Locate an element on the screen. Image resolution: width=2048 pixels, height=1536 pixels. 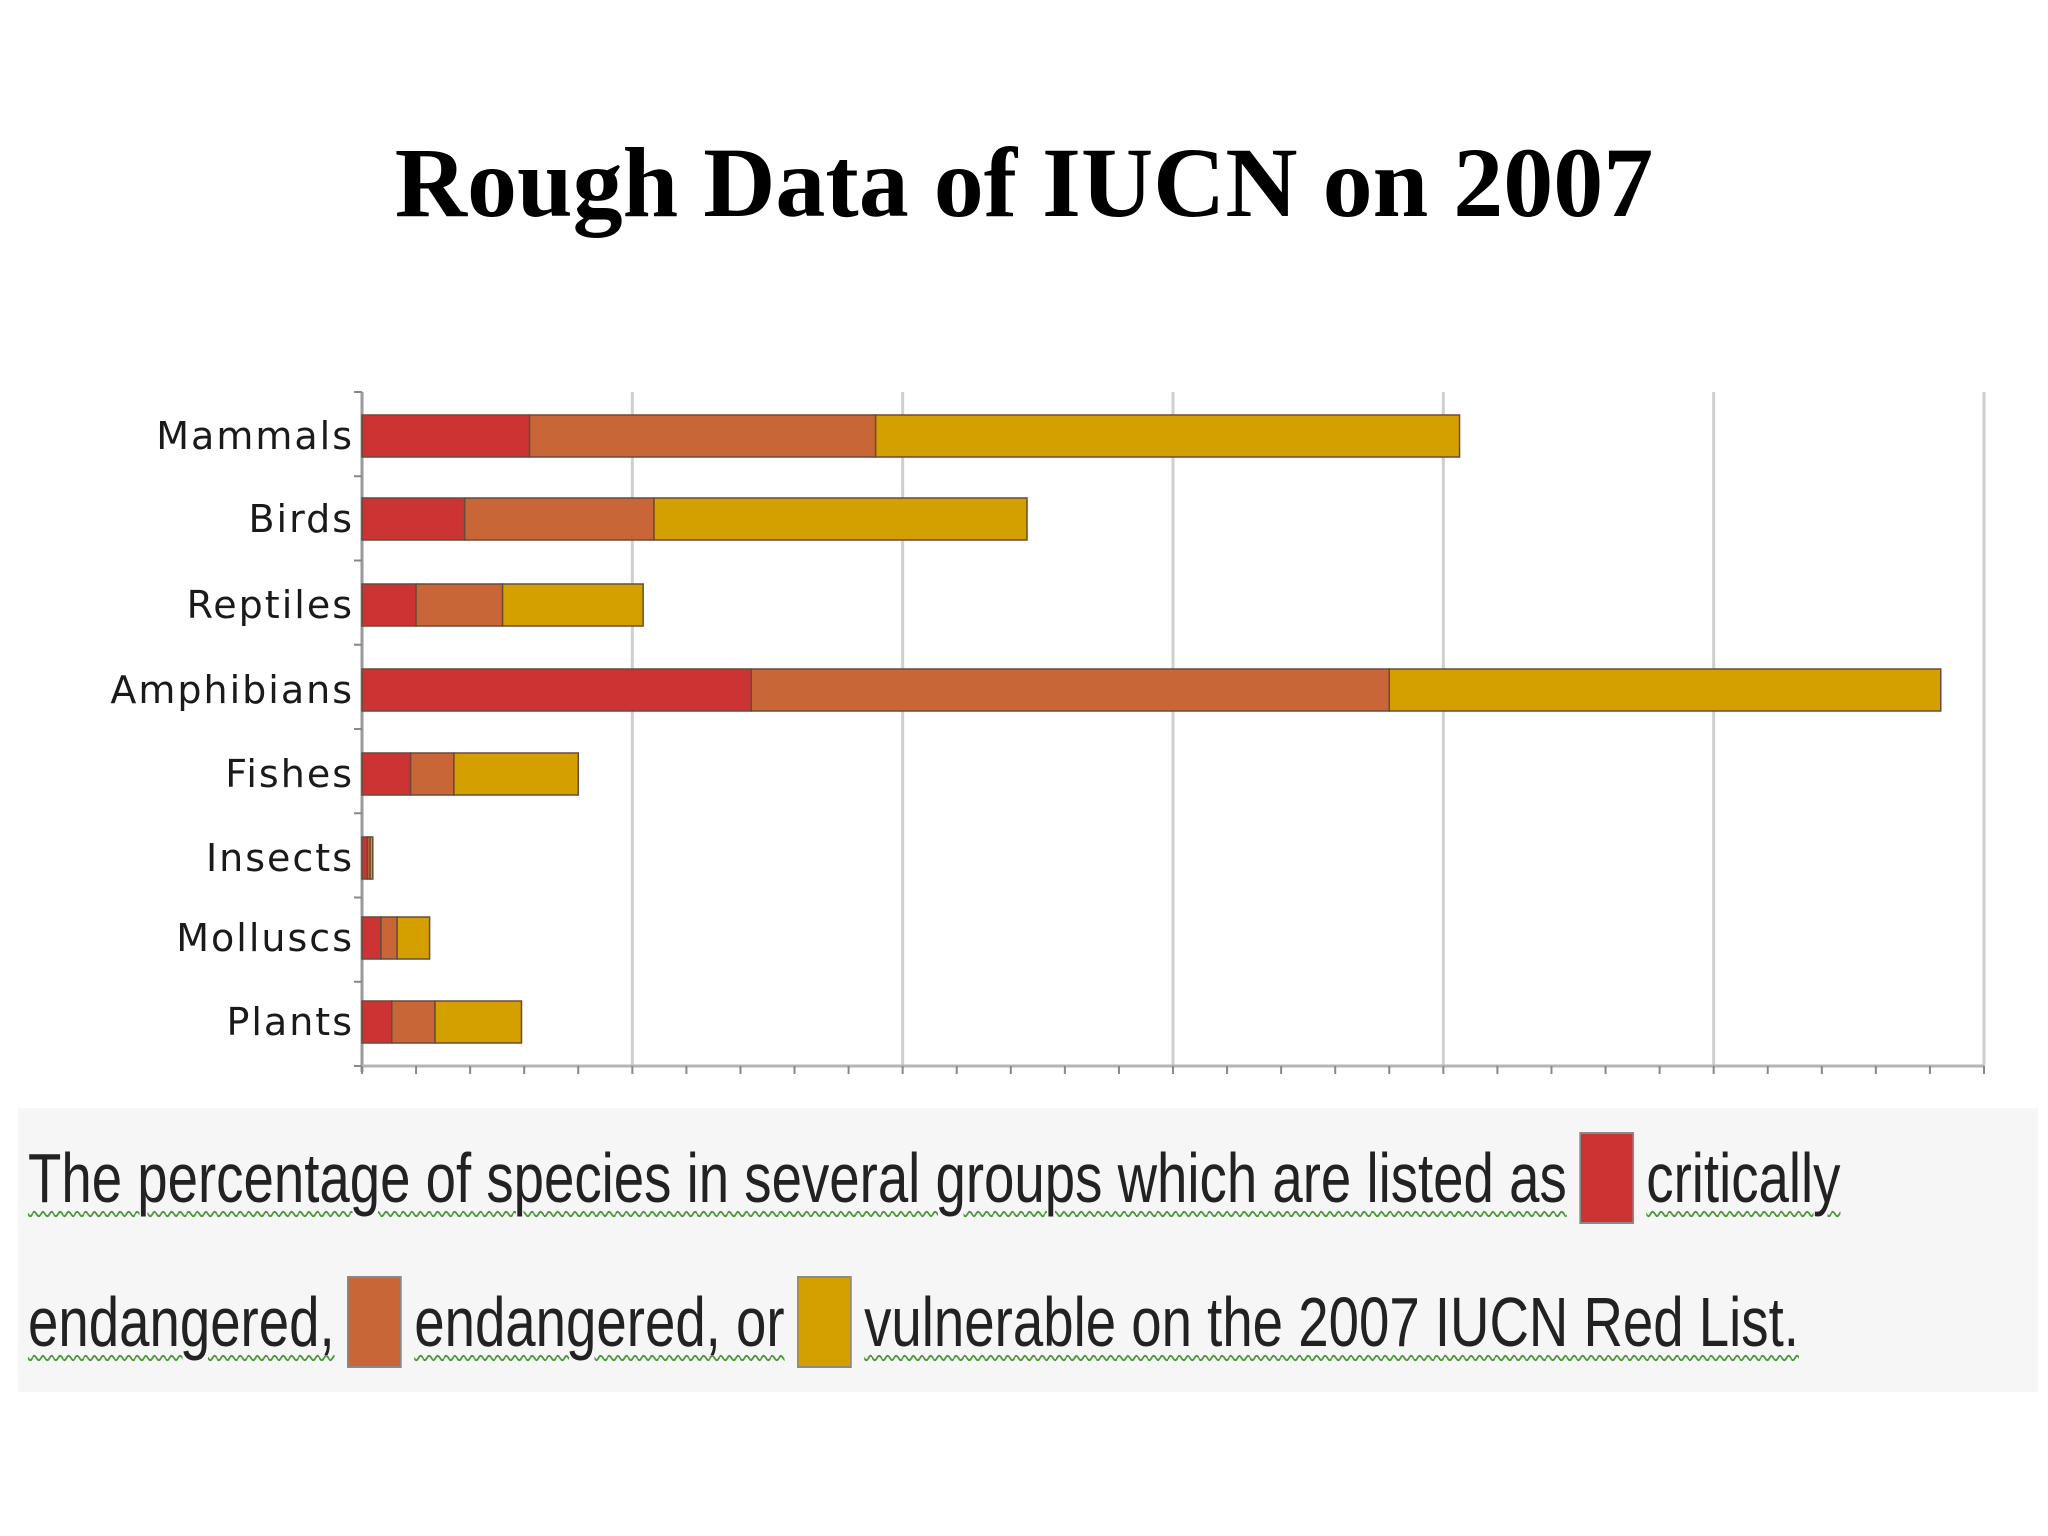
category-label: Molluscs is located at coordinates (265, 938).